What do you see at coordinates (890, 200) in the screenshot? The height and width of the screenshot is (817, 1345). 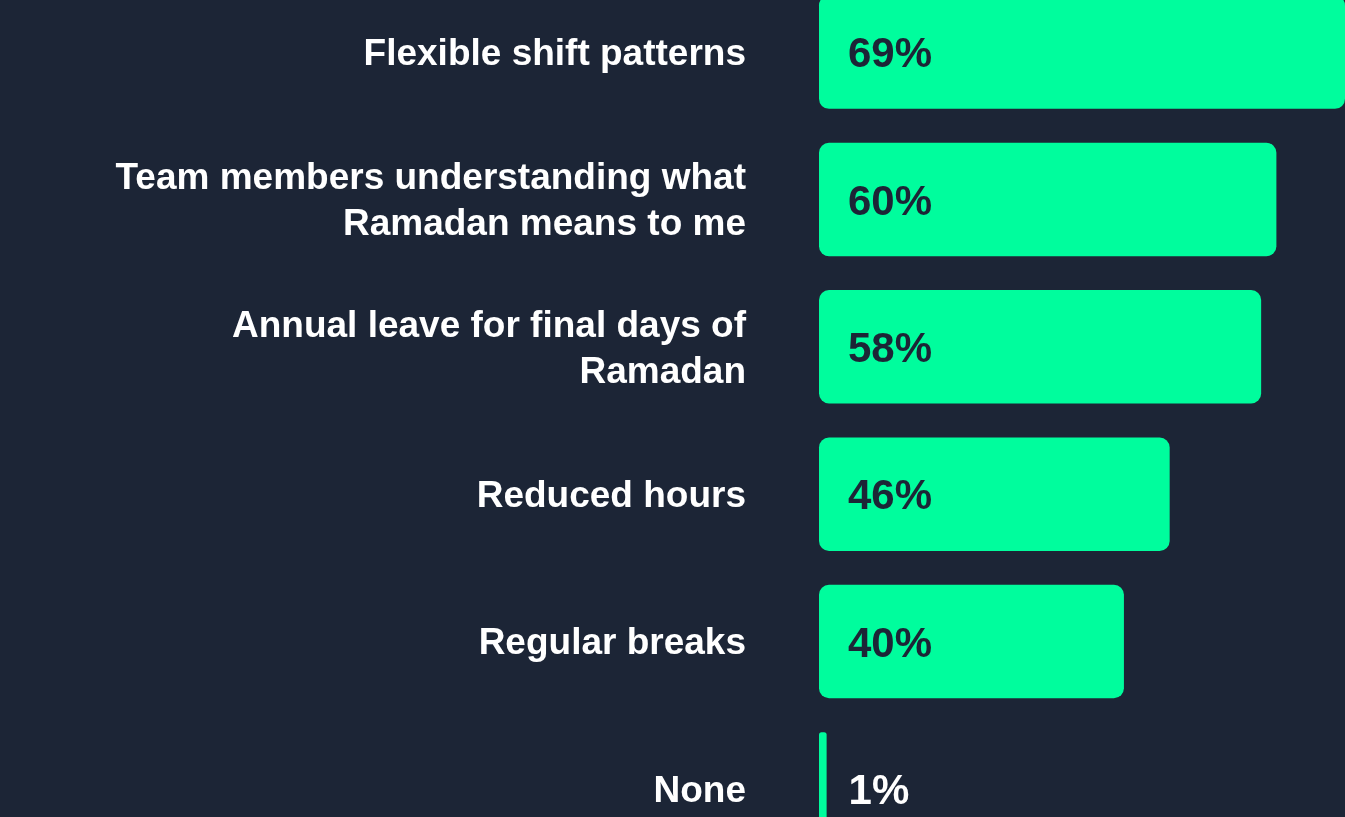 I see `data-label: 60%` at bounding box center [890, 200].